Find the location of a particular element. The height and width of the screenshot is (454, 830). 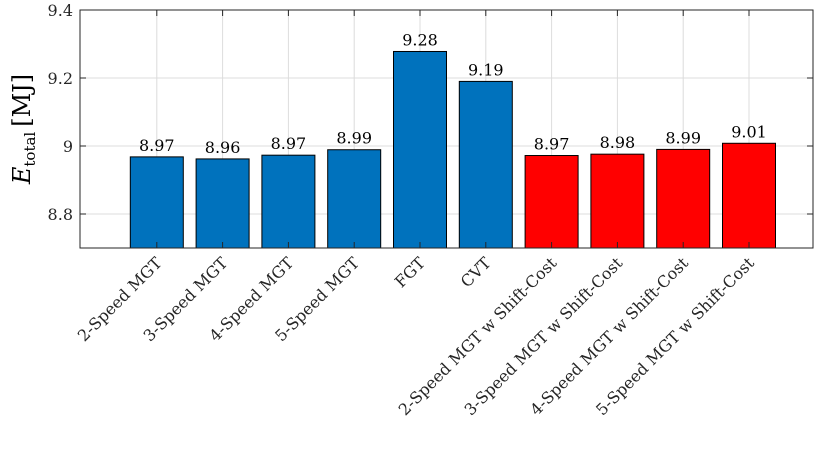

bar-value-label: 9.01 is located at coordinates (749, 131).